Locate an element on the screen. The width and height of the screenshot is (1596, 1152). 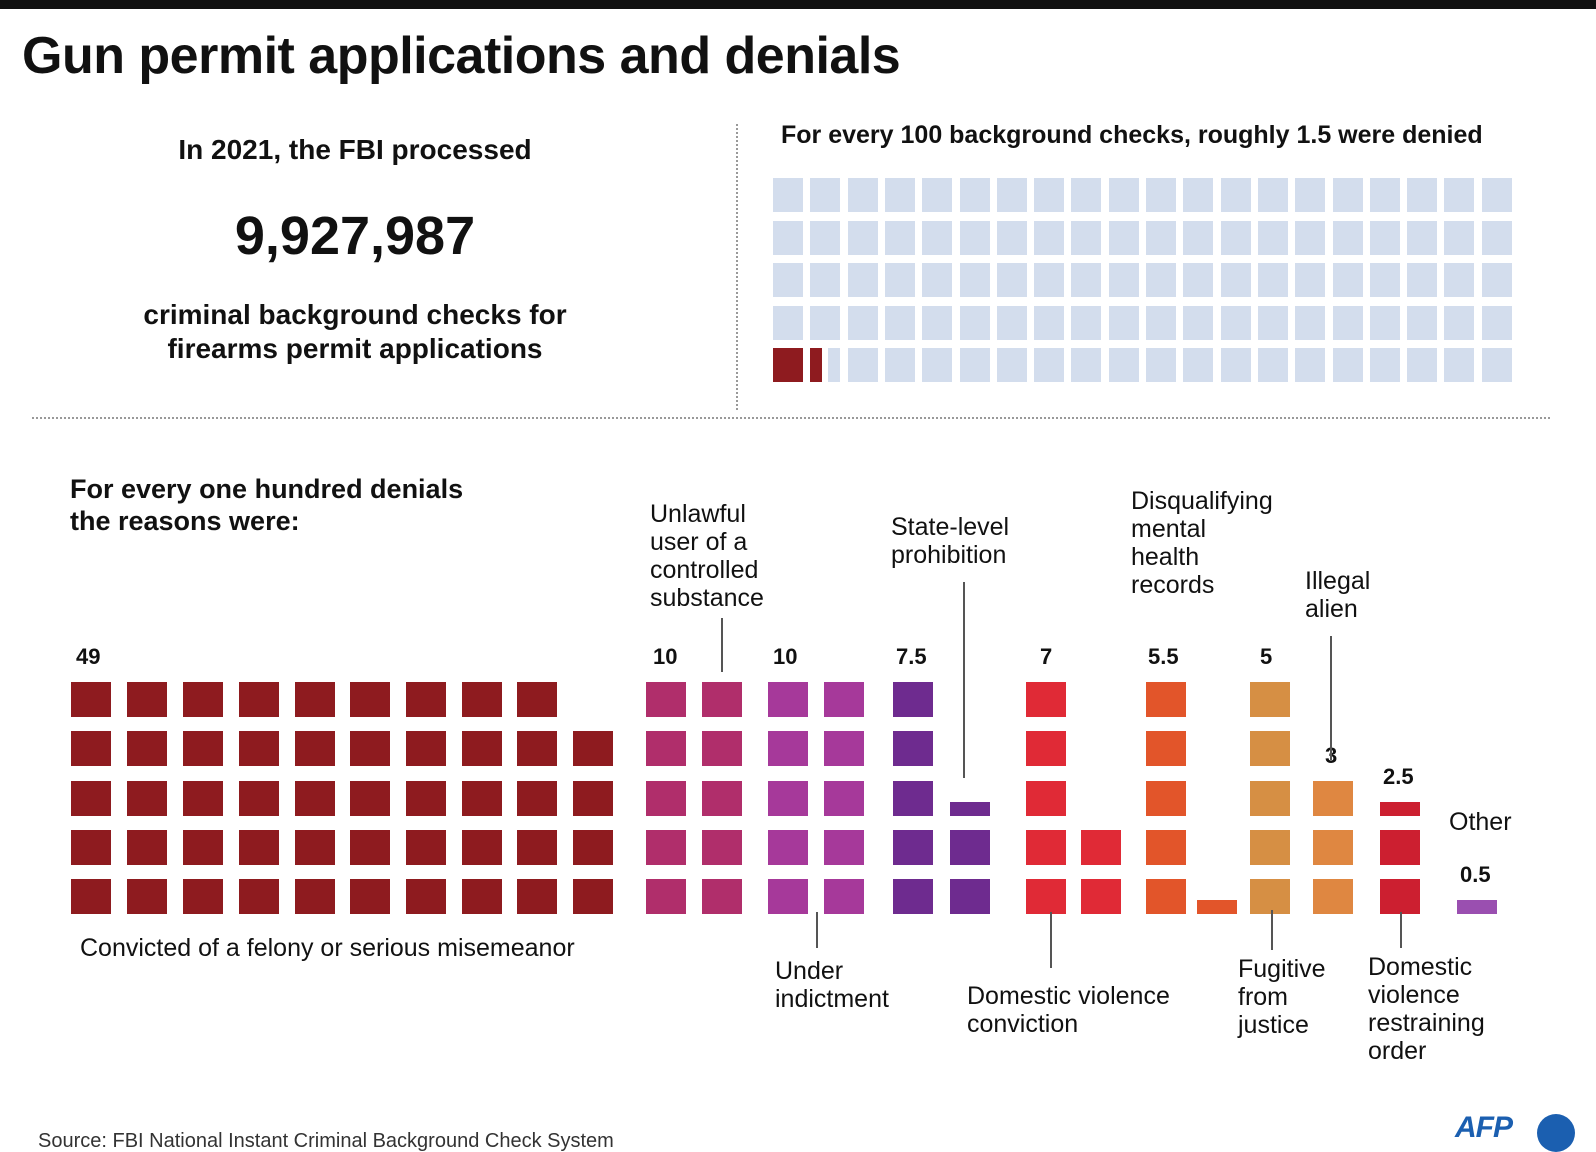
afp-logo-text: AFP is located at coordinates (1484, 1127).